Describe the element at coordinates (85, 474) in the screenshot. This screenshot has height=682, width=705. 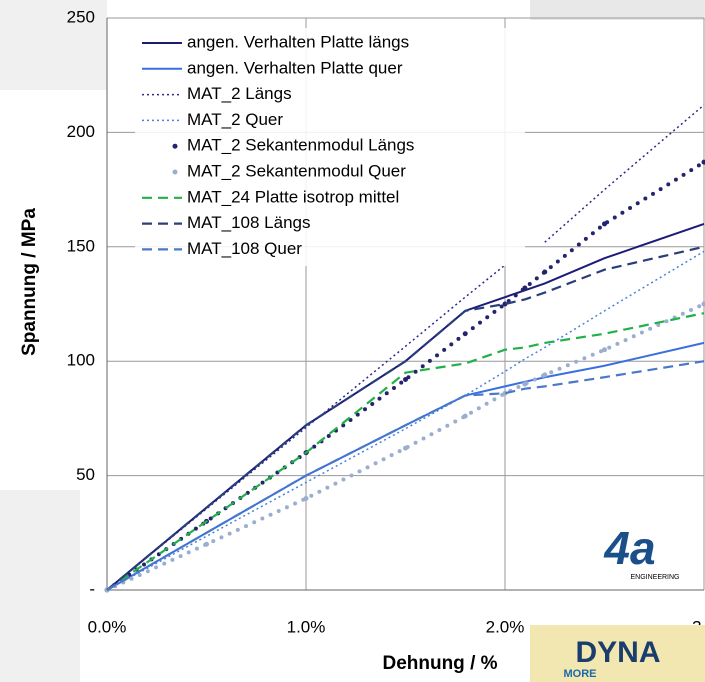
I see `y-tick-label: 50` at that location.